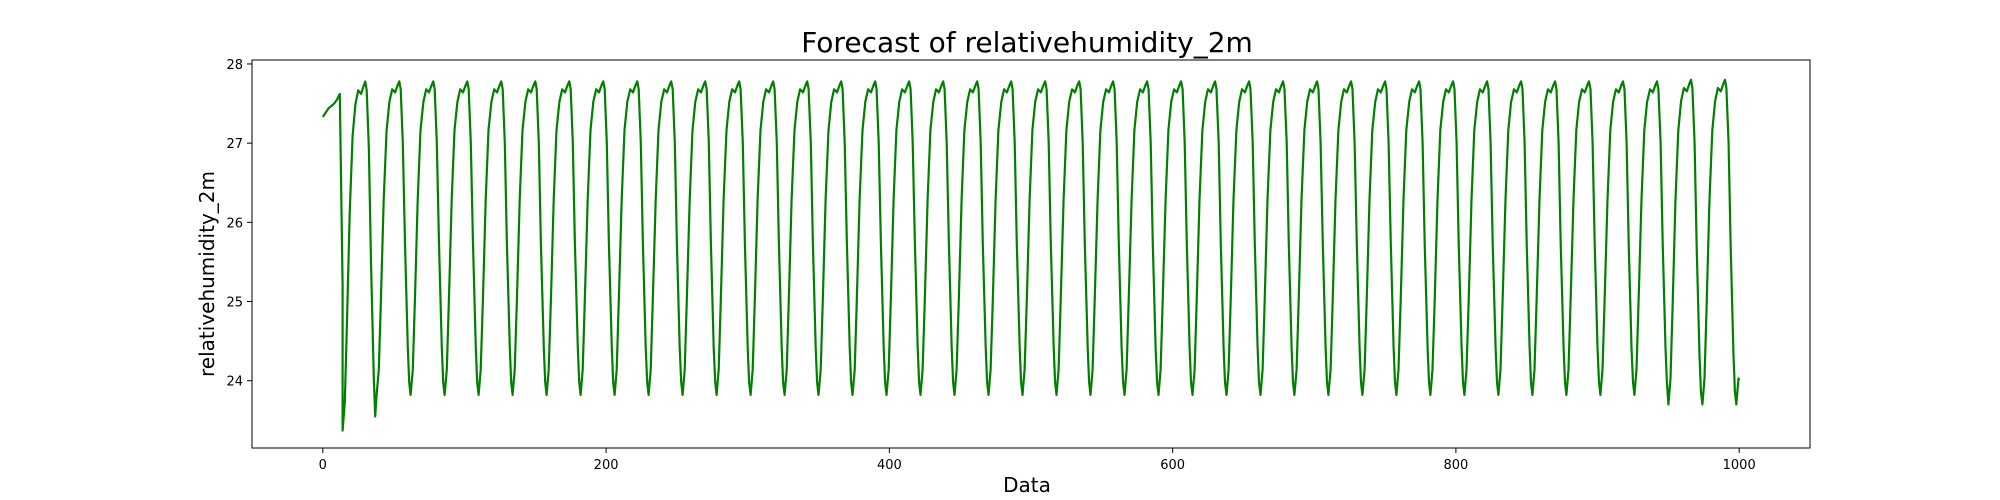 This screenshot has height=500, width=2000. I want to click on chart-title: Forecast of relativehumidity_2m, so click(1027, 42).